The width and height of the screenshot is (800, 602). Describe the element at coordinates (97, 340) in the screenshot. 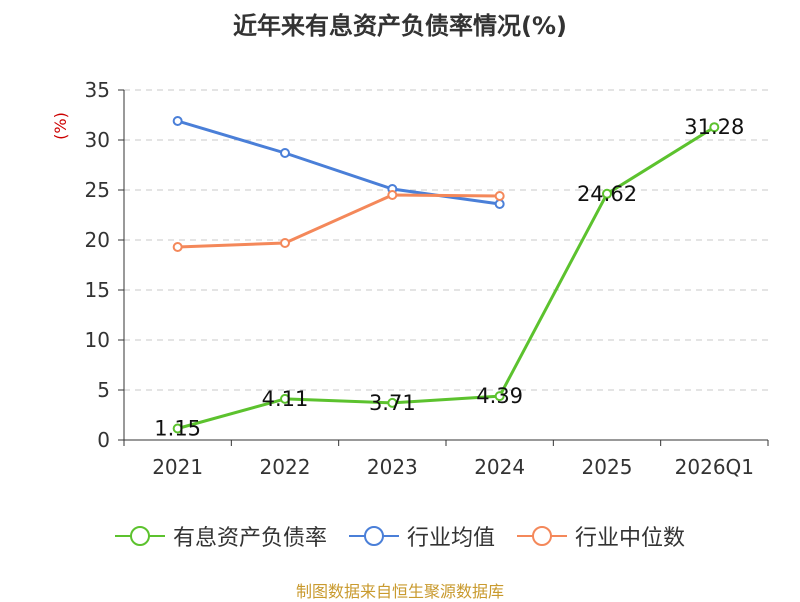

I see `y-tick-label: 10` at that location.